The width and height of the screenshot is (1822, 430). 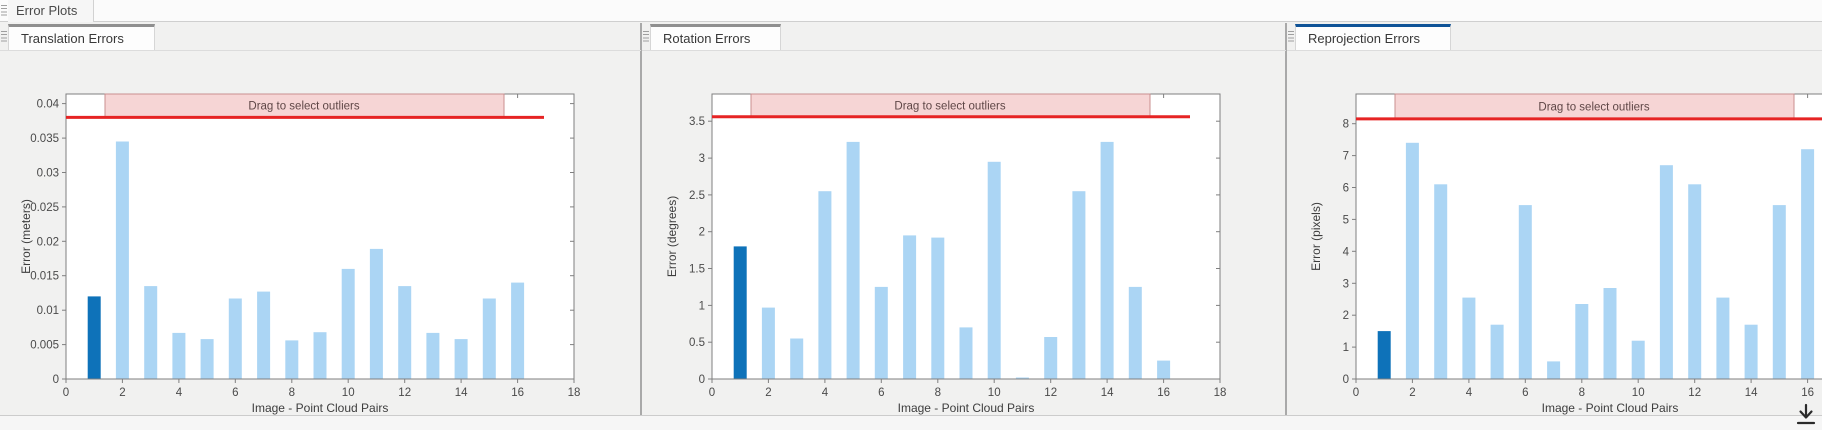 What do you see at coordinates (1469, 393) in the screenshot?
I see `x-tick-label: 4` at bounding box center [1469, 393].